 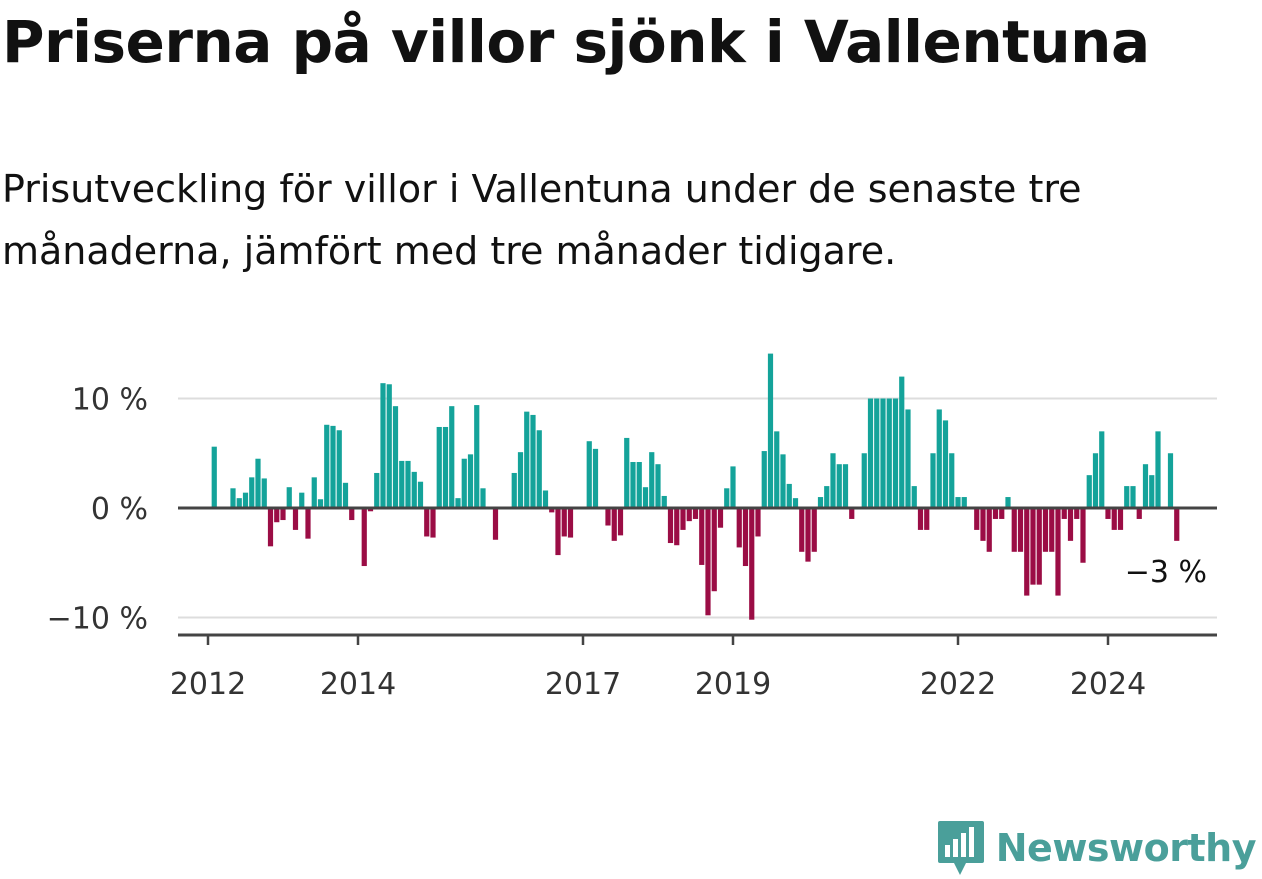 What do you see at coordinates (733, 684) in the screenshot?
I see `x-tick-label: 2019` at bounding box center [733, 684].